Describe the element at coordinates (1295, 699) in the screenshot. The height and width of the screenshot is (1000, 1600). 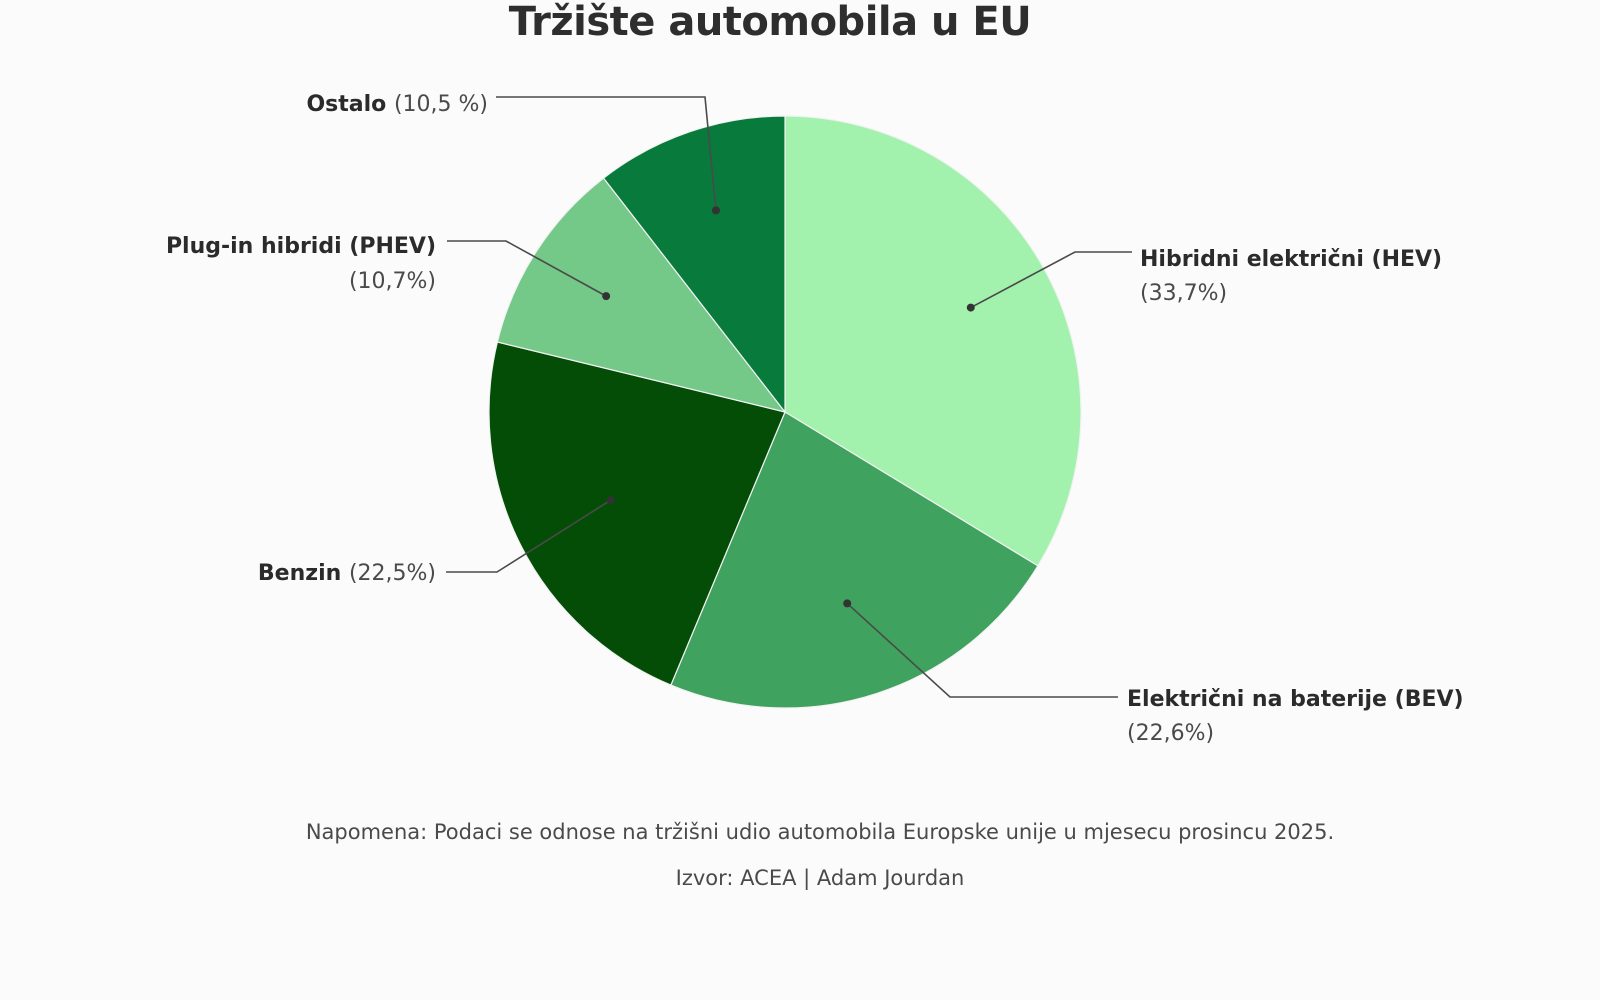
I see `slice-name-2: Električni na baterije (BEV)` at that location.